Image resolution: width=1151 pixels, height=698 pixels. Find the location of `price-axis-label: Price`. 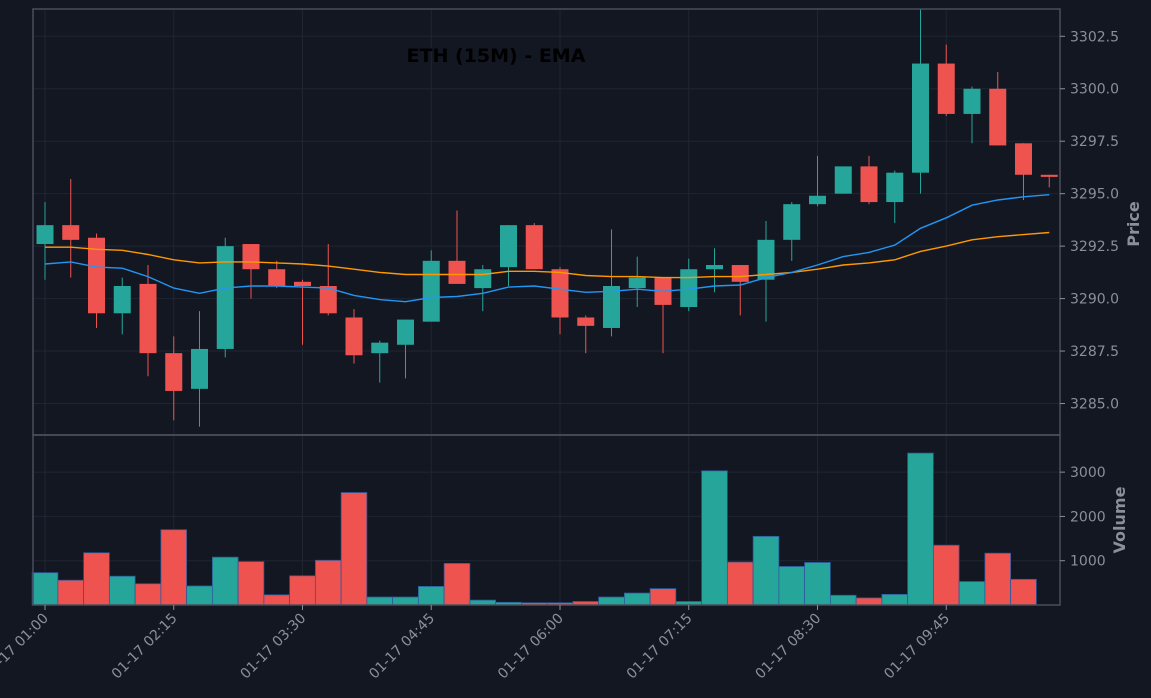

price-axis-label: Price is located at coordinates (1133, 224).